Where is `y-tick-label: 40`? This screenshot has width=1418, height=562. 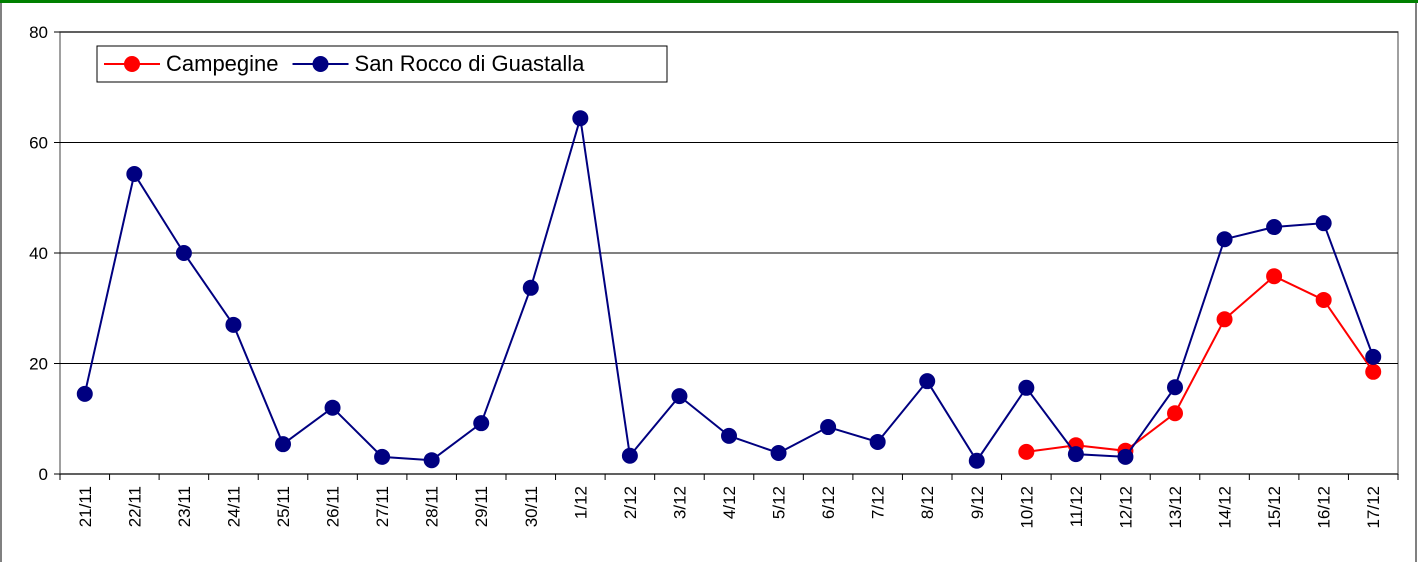 y-tick-label: 40 is located at coordinates (38, 253).